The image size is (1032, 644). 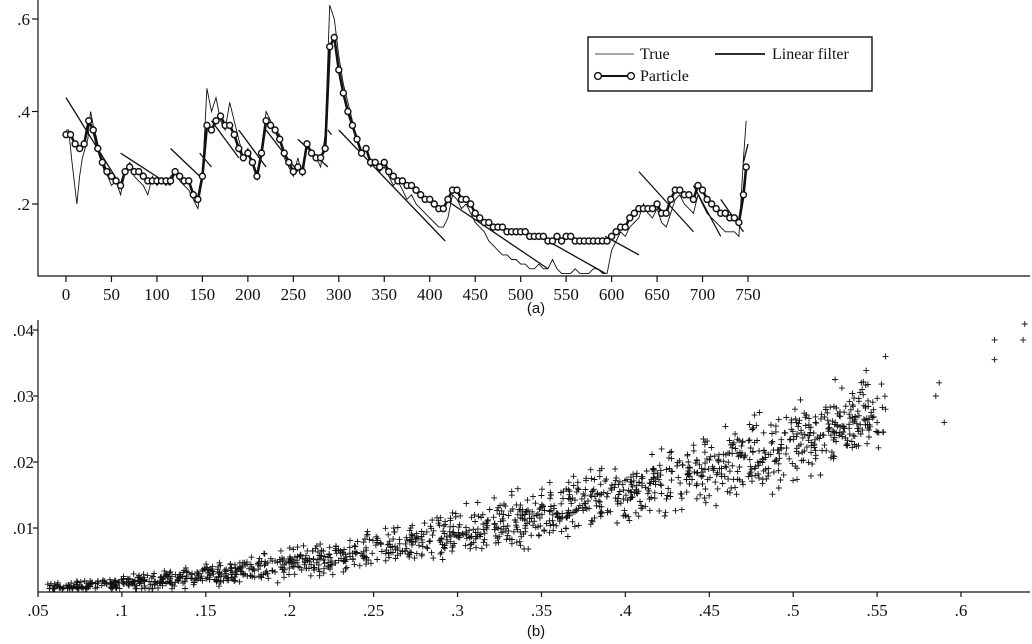 What do you see at coordinates (793, 610) in the screenshot?
I see `panel-b-x-tick-label: .5` at bounding box center [793, 610].